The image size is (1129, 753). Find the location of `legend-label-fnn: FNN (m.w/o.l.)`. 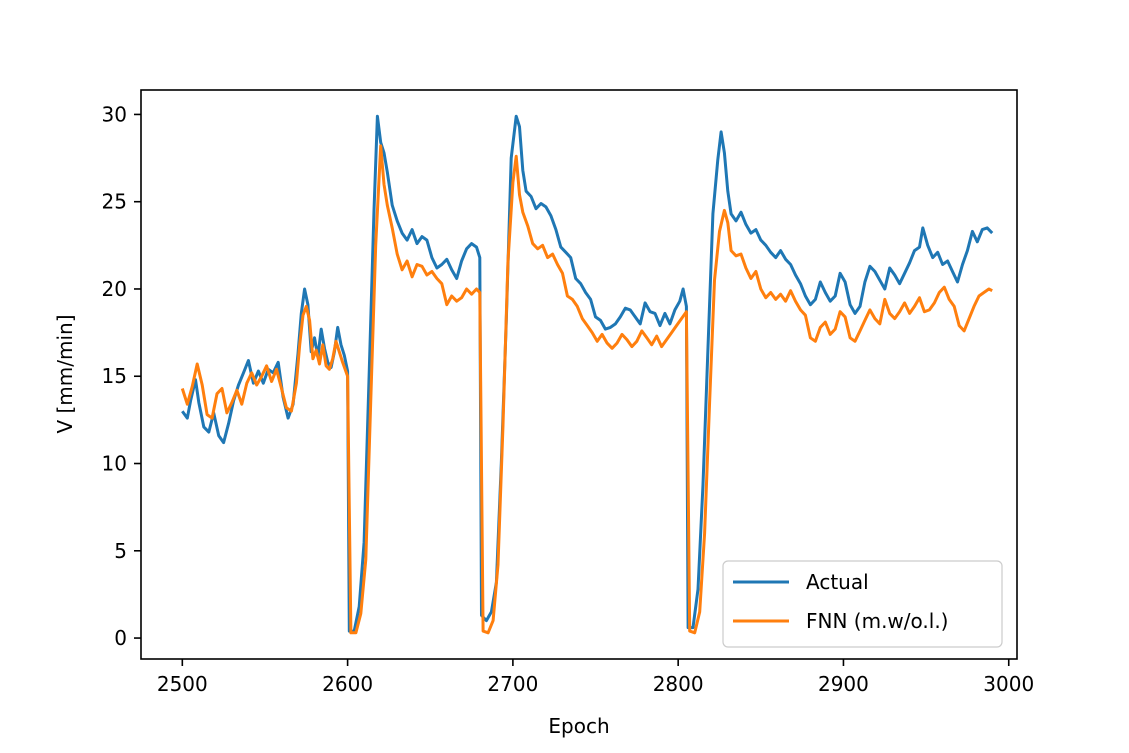

legend-label-fnn: FNN (m.w/o.l.) is located at coordinates (877, 621).